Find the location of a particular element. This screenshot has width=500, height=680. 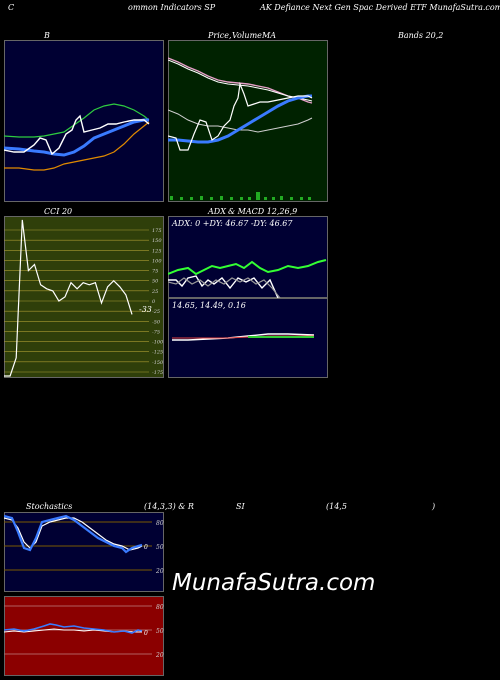

rsi-bg is located at coordinates (84, 636).